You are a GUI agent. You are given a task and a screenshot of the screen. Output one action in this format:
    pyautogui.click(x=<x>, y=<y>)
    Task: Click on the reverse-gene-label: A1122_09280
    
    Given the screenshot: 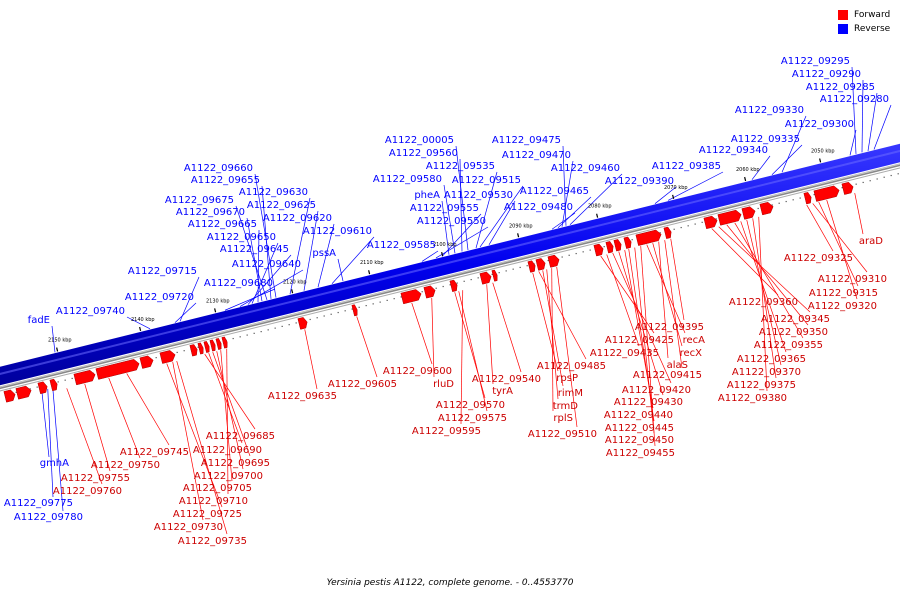 What is the action you would take?
    pyautogui.click(x=854, y=99)
    